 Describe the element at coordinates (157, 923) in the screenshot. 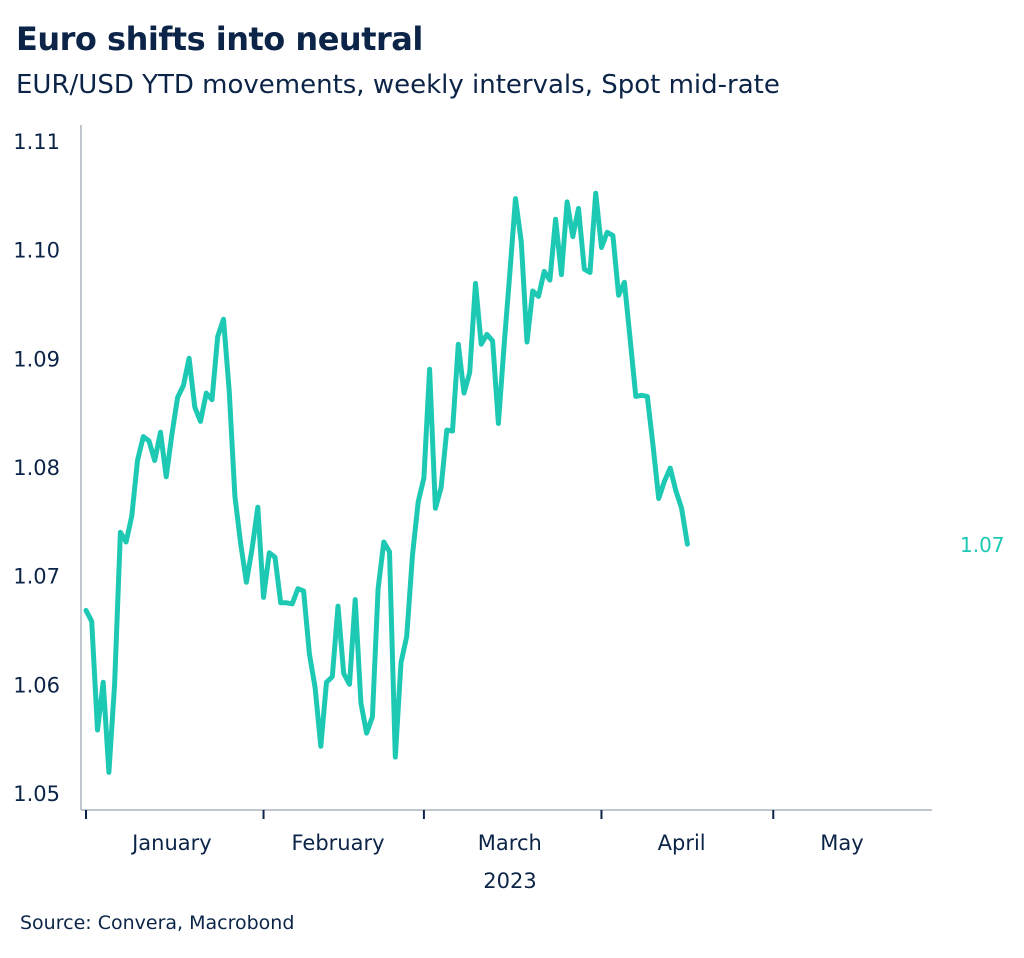

I see `source-note: Source: Convera, Macrobond` at that location.